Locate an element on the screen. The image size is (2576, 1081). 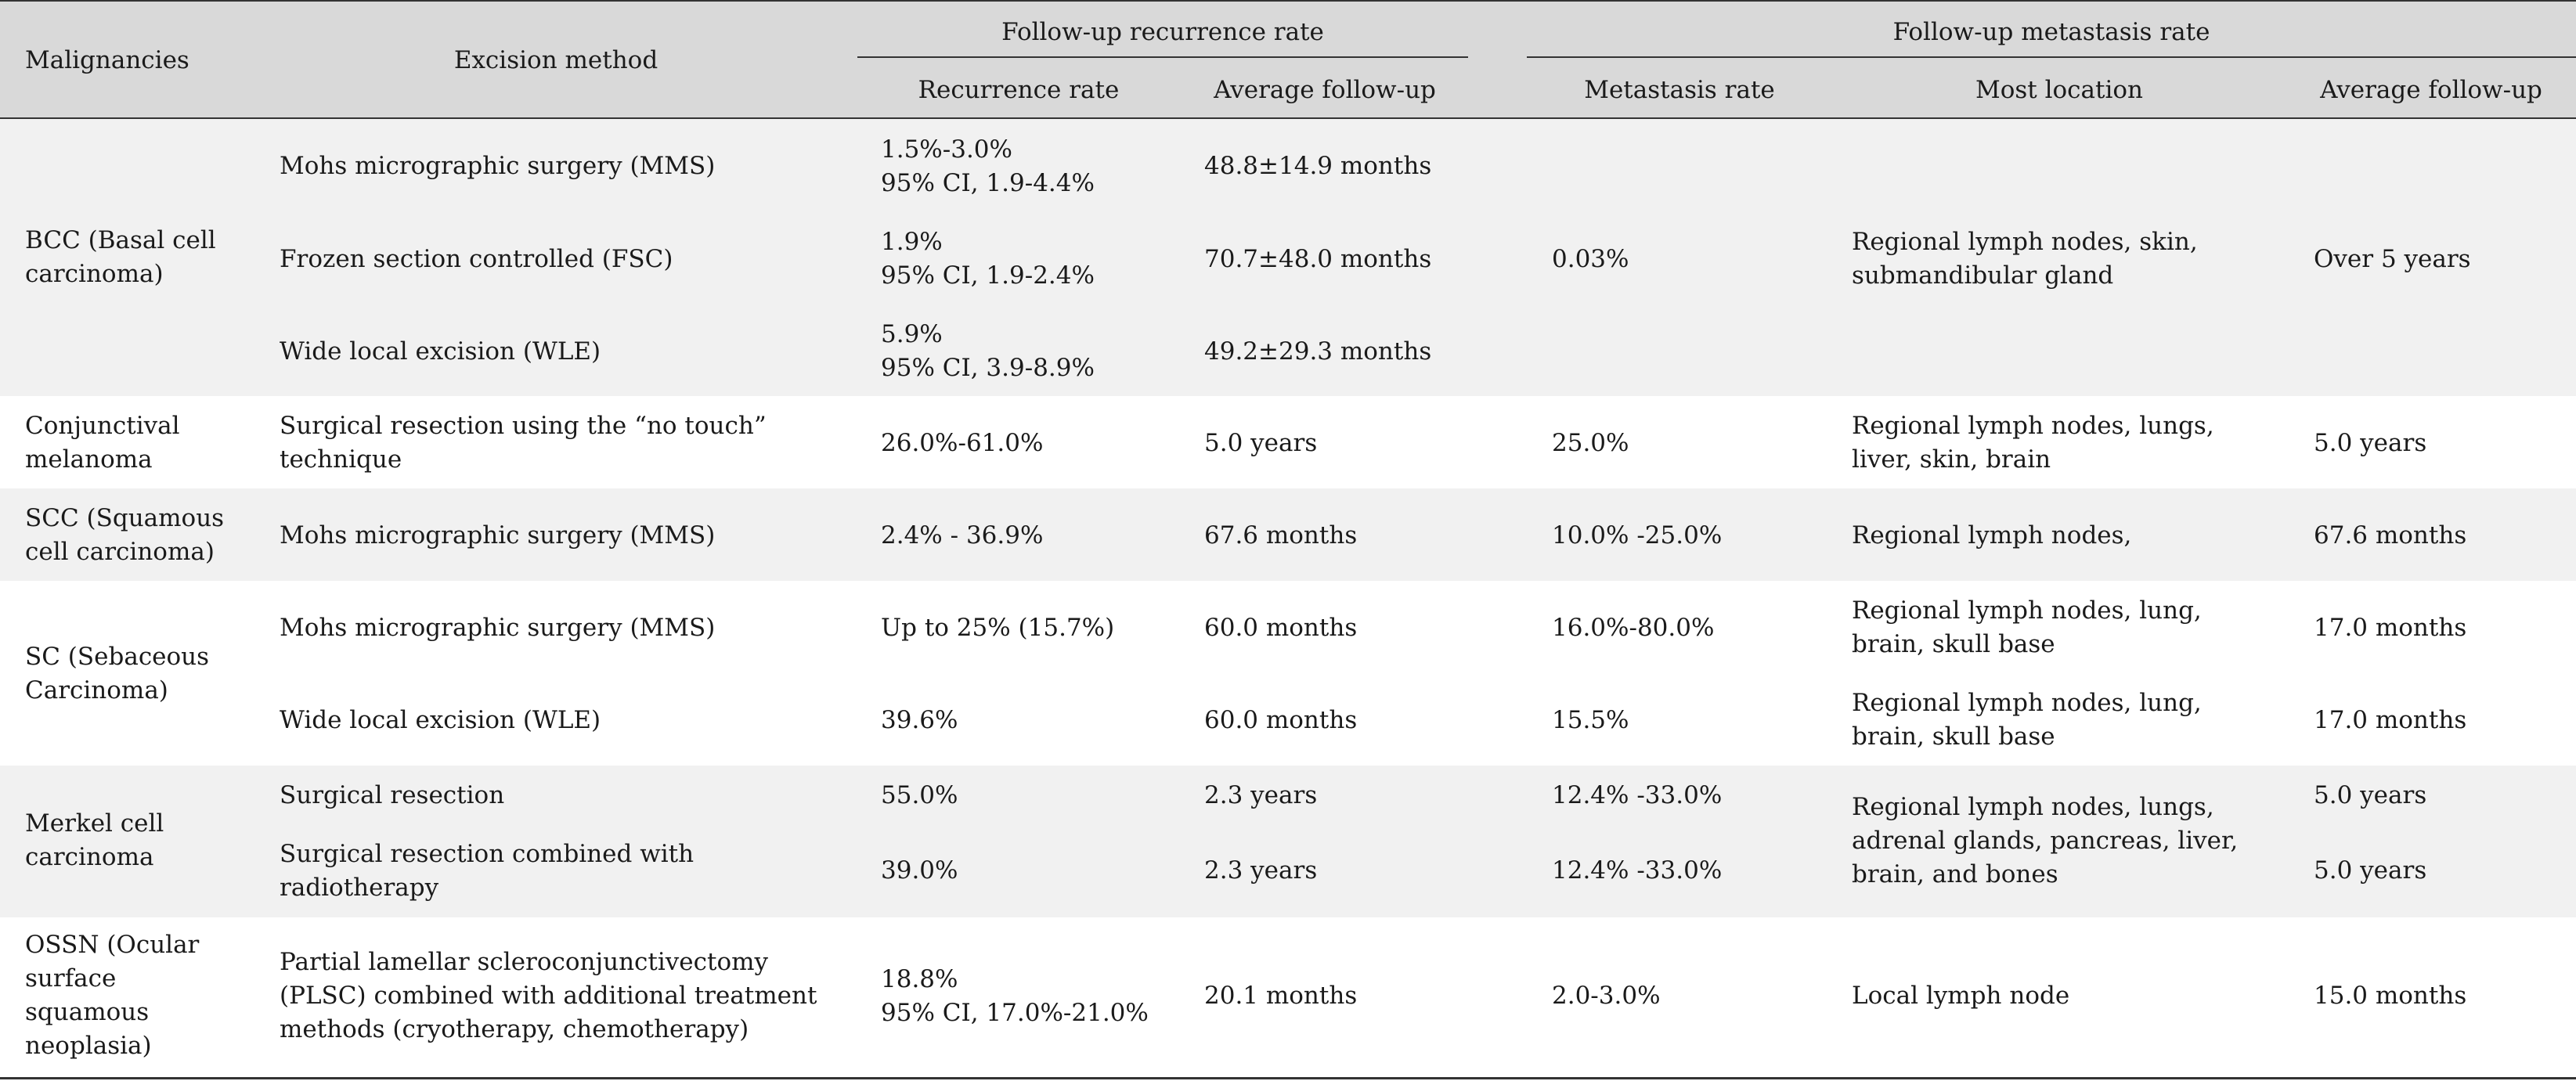
malignancy-sc-line-2: Carcinoma) is located at coordinates (96, 690).